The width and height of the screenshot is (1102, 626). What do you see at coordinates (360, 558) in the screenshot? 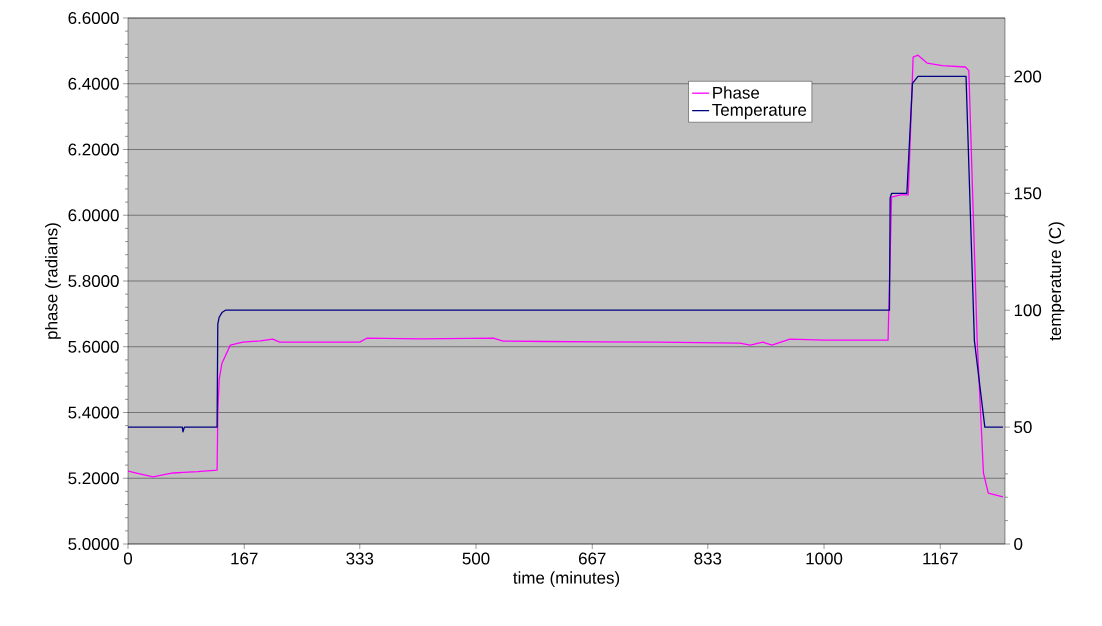
I see `x-tick-label: 333` at bounding box center [360, 558].